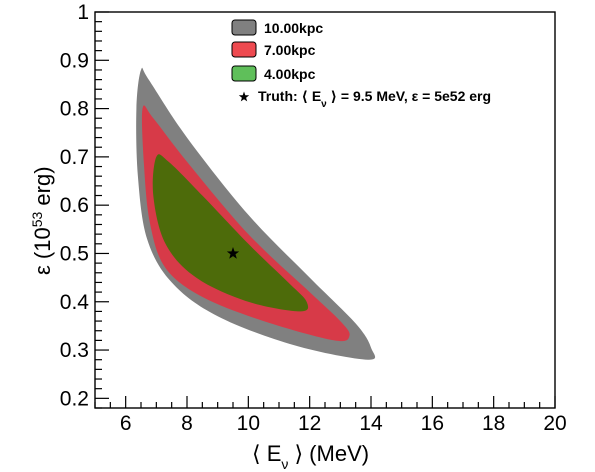 This screenshot has height=472, width=595. Describe the element at coordinates (74, 60) in the screenshot. I see `y-tick-label: 0.9` at that location.